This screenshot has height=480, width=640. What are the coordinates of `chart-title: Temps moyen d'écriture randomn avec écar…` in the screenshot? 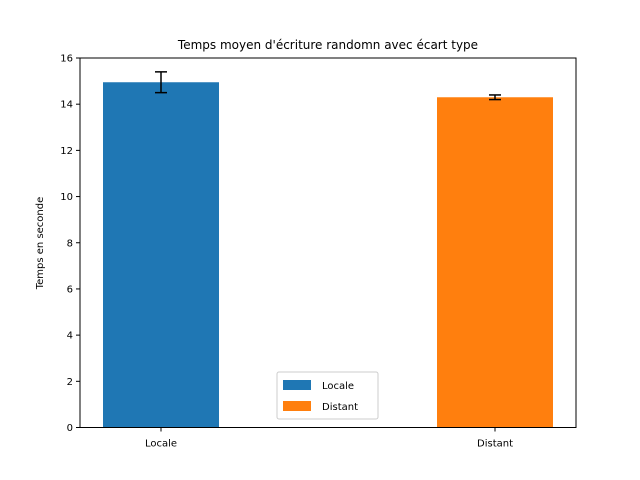 It's located at (327, 45).